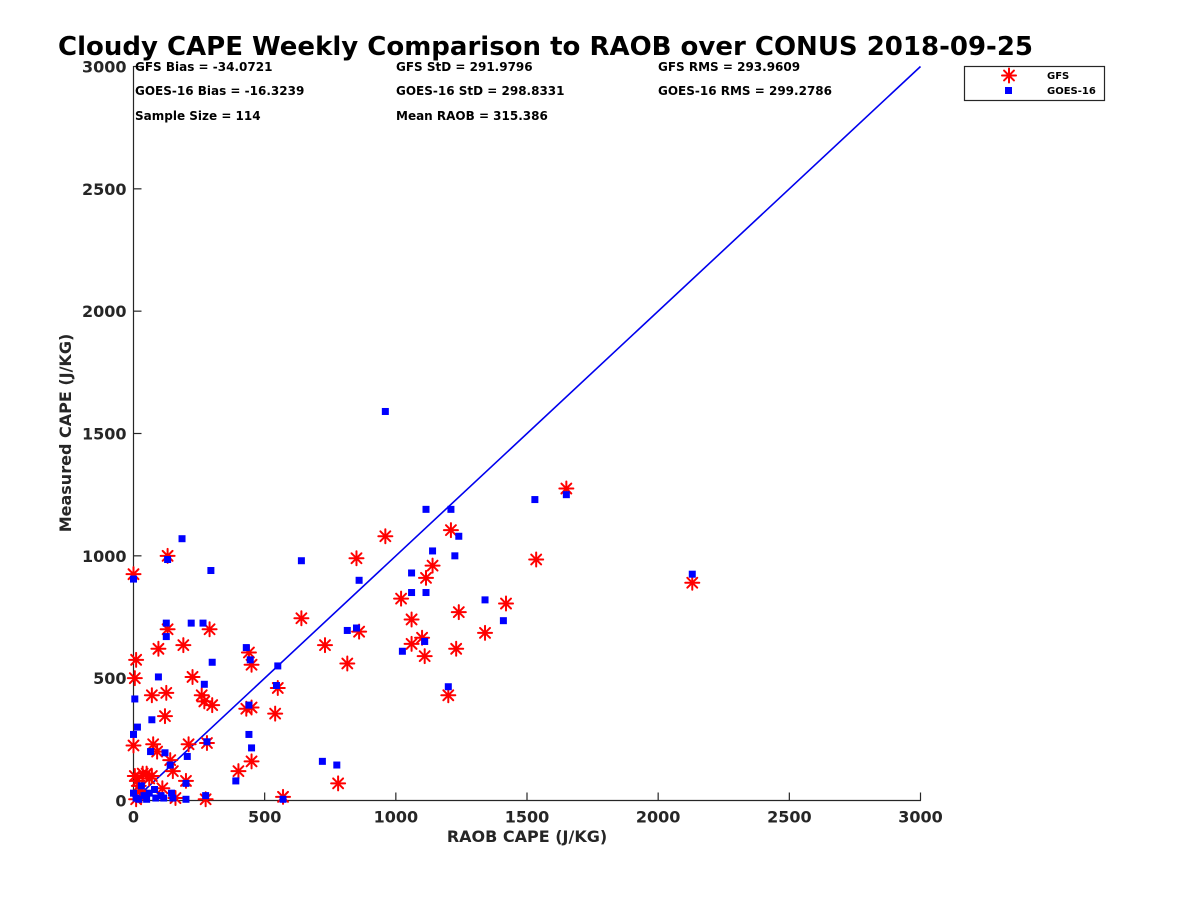 Image resolution: width=1200 pixels, height=900 pixels. What do you see at coordinates (104, 189) in the screenshot?
I see `y-tick-label: 2500` at bounding box center [104, 189].